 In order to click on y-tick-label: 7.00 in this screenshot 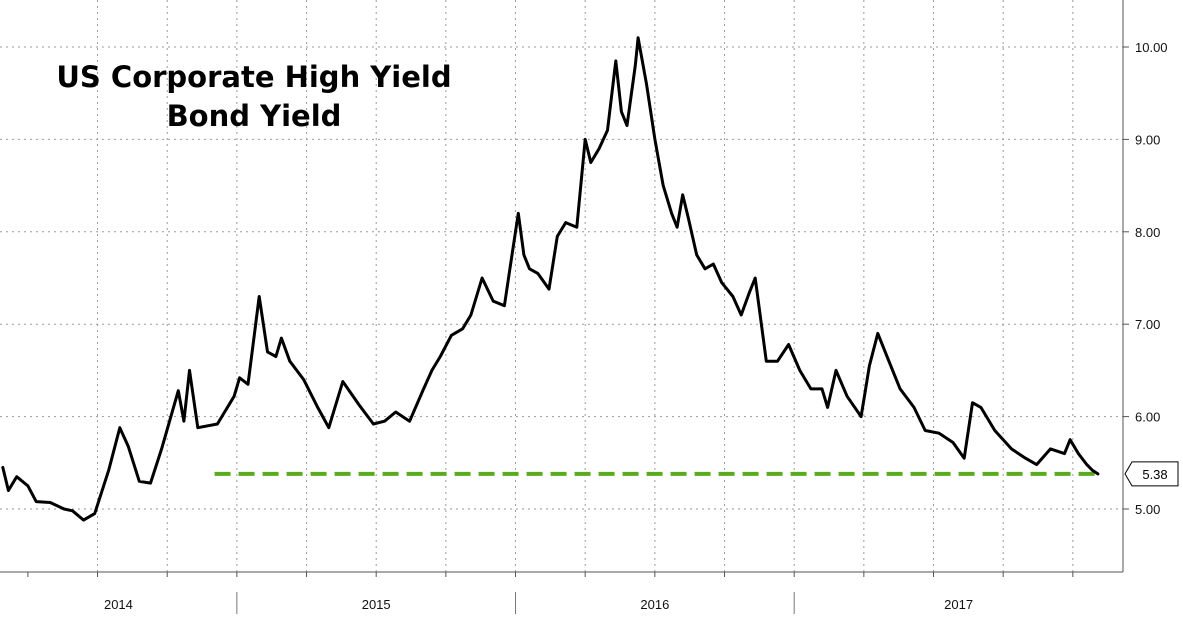, I will do `click(1147, 324)`.